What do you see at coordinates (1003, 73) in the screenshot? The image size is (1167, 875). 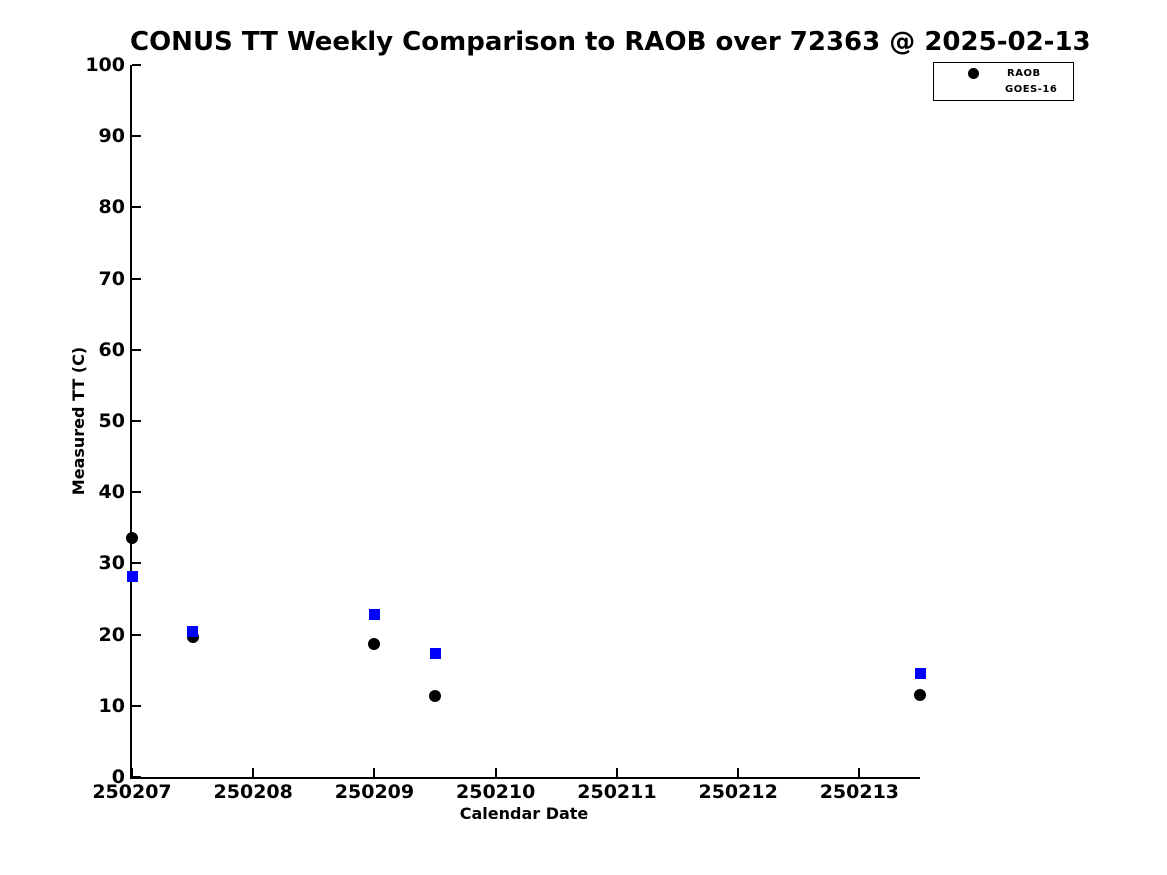 I see `legend-row-raob: RAOB` at bounding box center [1003, 73].